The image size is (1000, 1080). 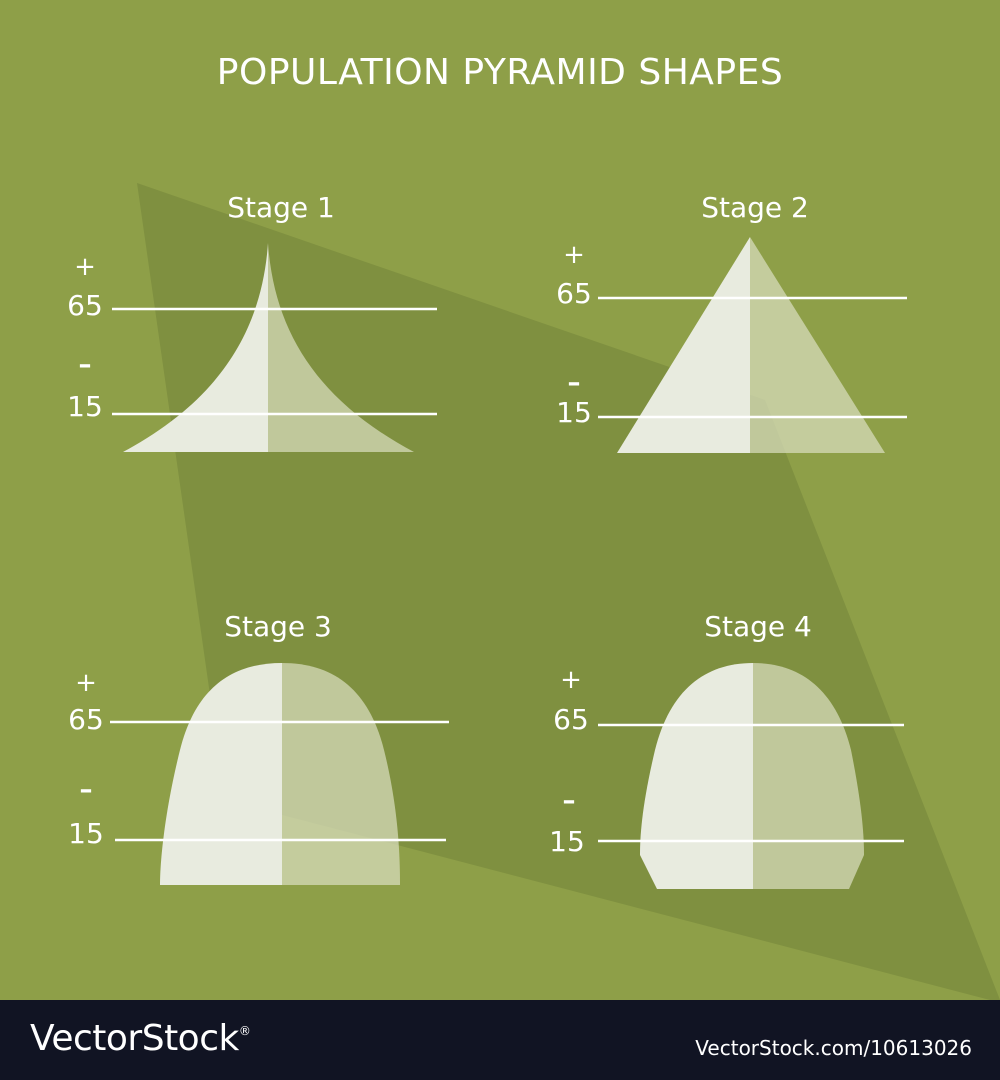 I want to click on stage-1-plus-marker: +, so click(x=85, y=267).